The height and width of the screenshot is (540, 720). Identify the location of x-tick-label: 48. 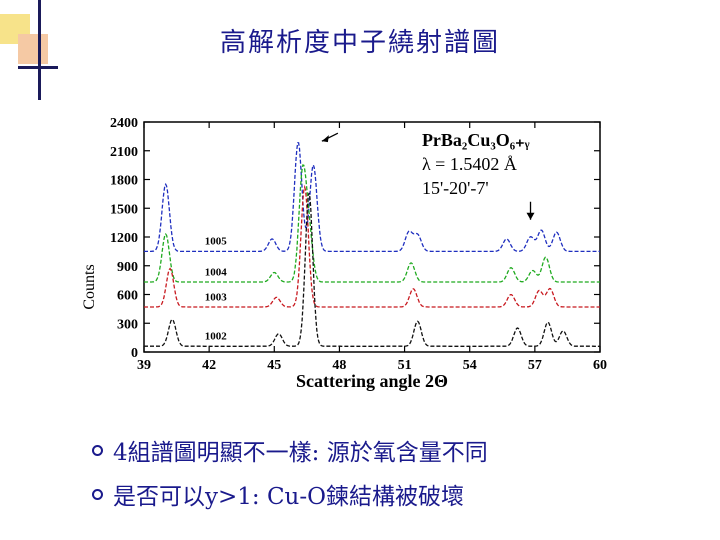
(339, 365).